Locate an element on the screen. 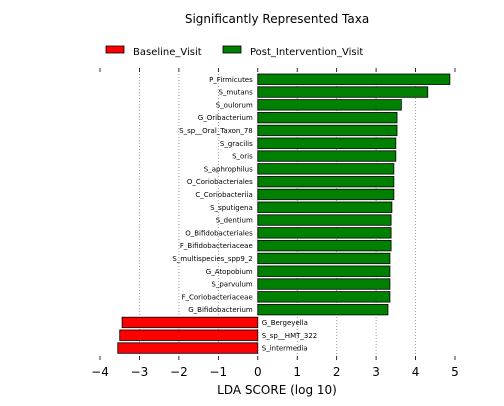 This screenshot has height=406, width=504. bar-g-oribacterium is located at coordinates (327, 118).